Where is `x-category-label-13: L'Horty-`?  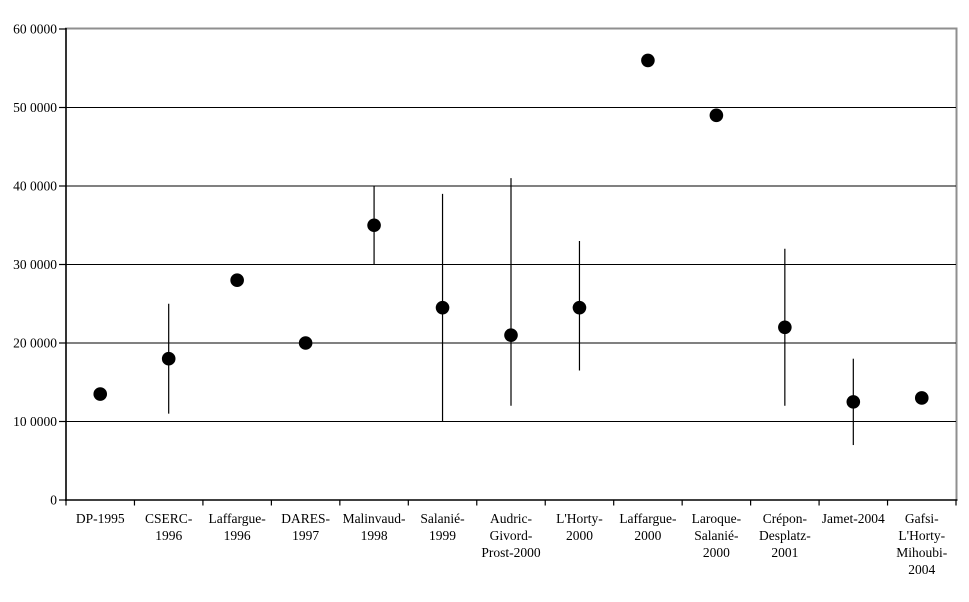 x-category-label-13: L'Horty- is located at coordinates (921, 535).